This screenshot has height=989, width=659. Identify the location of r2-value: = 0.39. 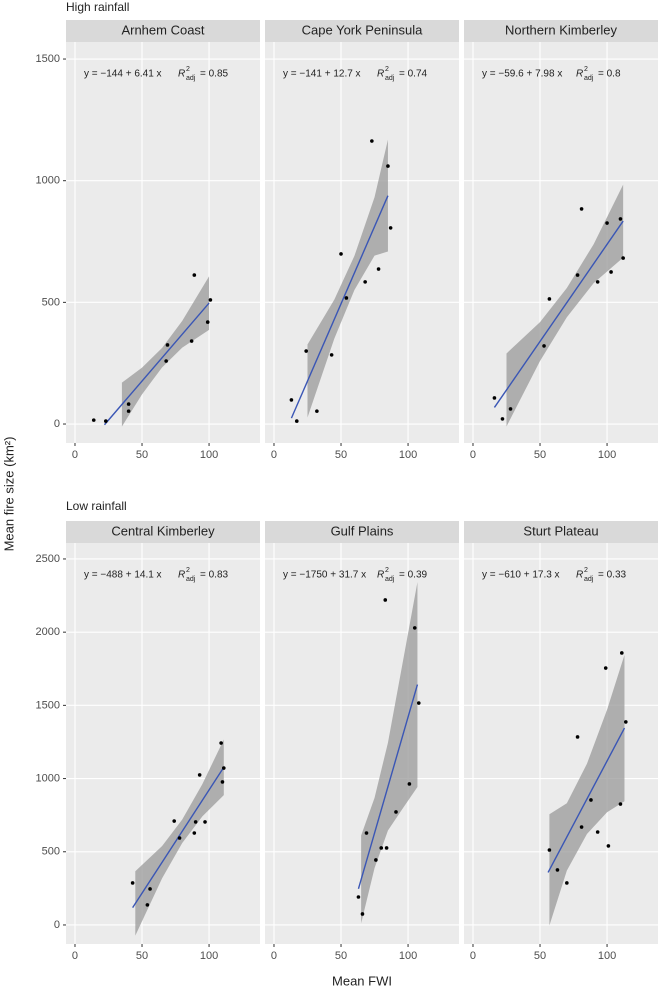
(413, 575).